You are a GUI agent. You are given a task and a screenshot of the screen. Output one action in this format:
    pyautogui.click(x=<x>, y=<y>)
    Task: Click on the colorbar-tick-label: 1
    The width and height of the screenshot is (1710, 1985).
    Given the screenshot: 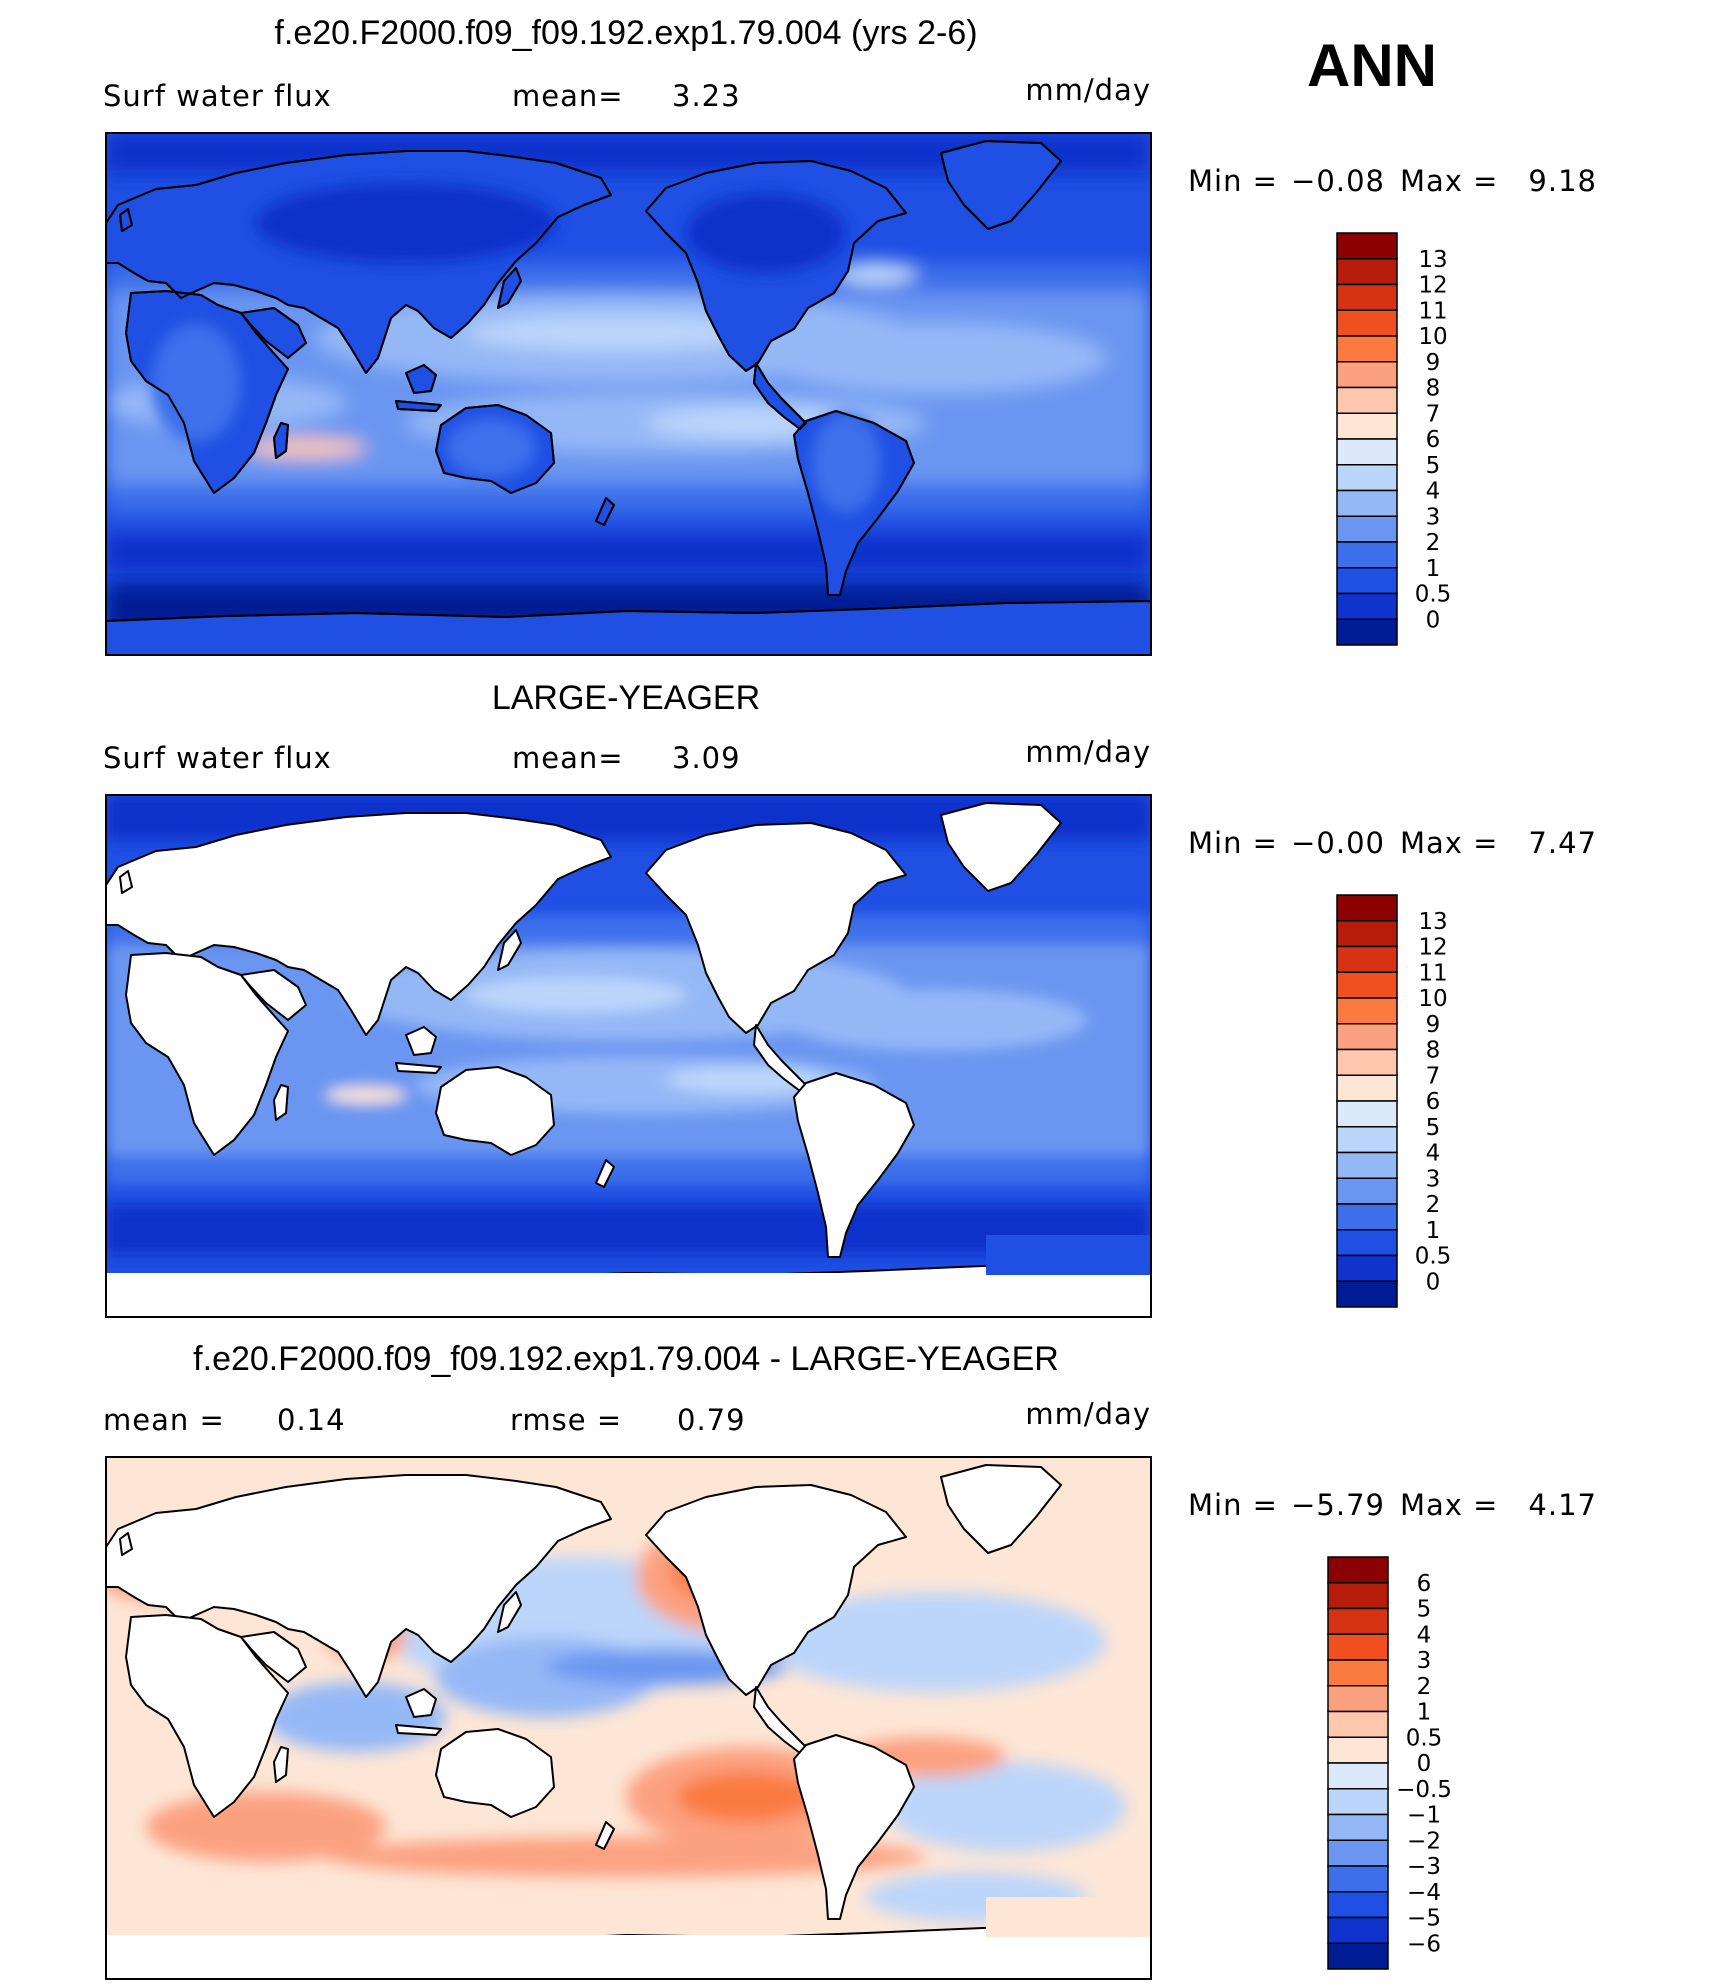 What is the action you would take?
    pyautogui.click(x=1433, y=1231)
    